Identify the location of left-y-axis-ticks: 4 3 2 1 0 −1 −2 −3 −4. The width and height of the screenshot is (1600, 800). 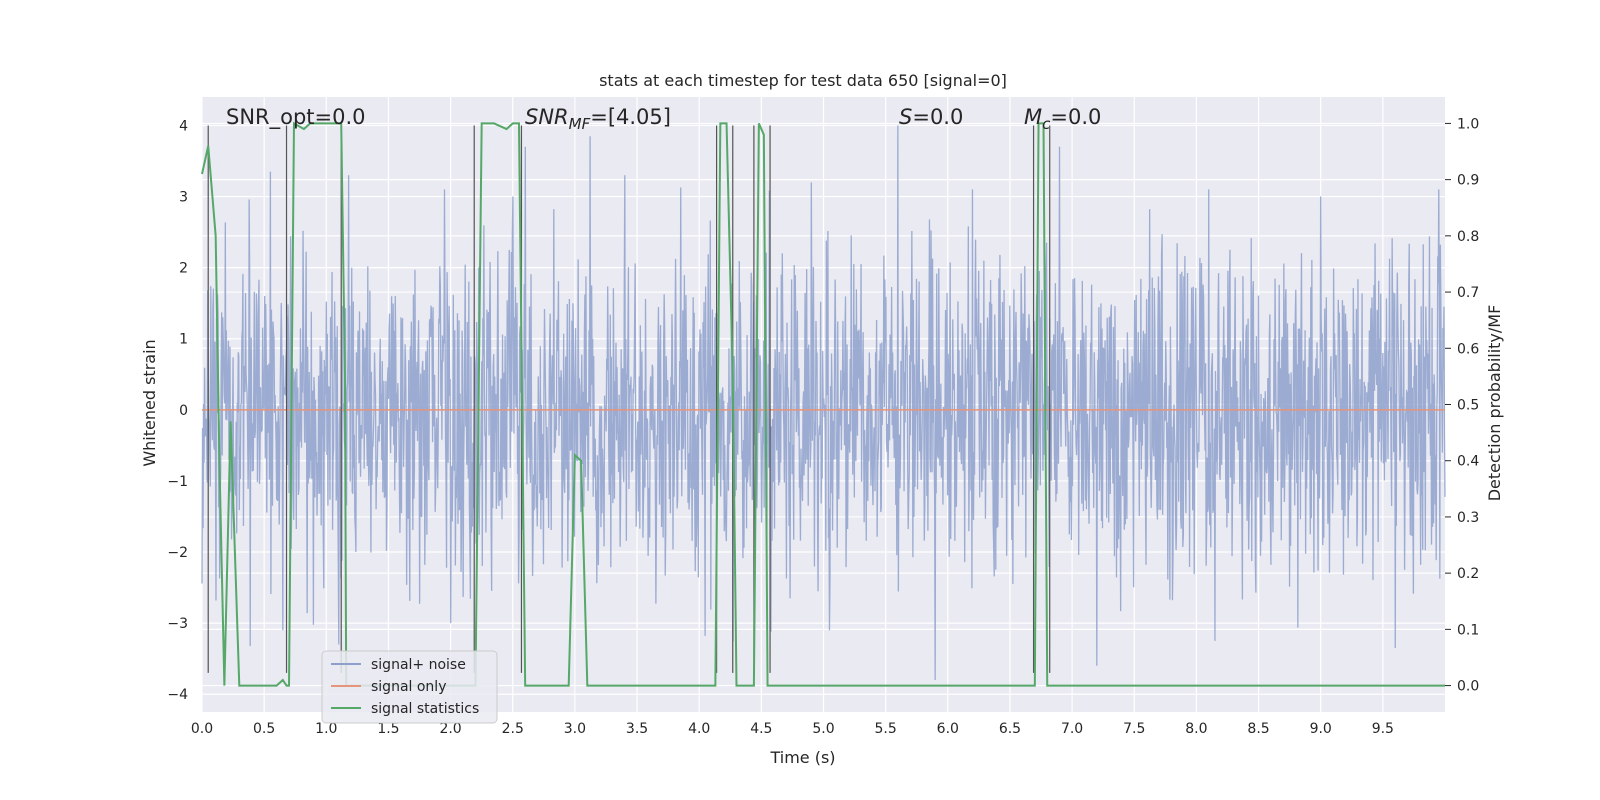
(177, 410).